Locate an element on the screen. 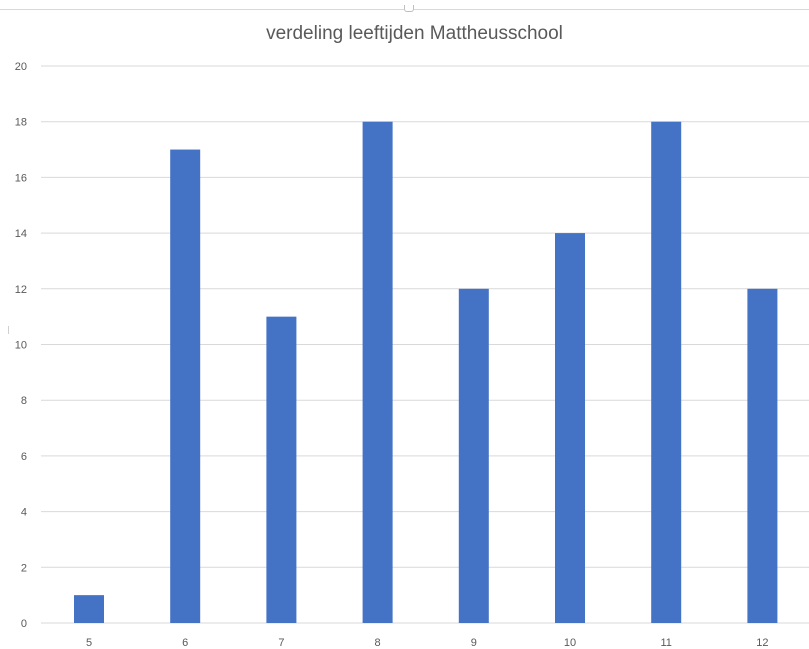 The image size is (809, 649). y-tick-label: 12 is located at coordinates (21, 290).